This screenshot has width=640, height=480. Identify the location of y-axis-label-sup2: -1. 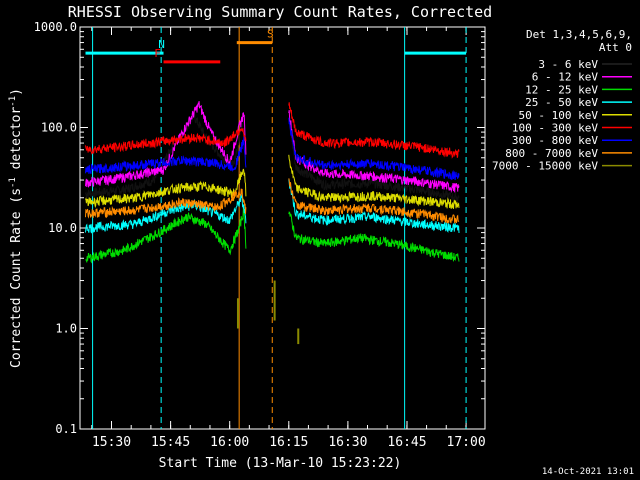
(13, 101).